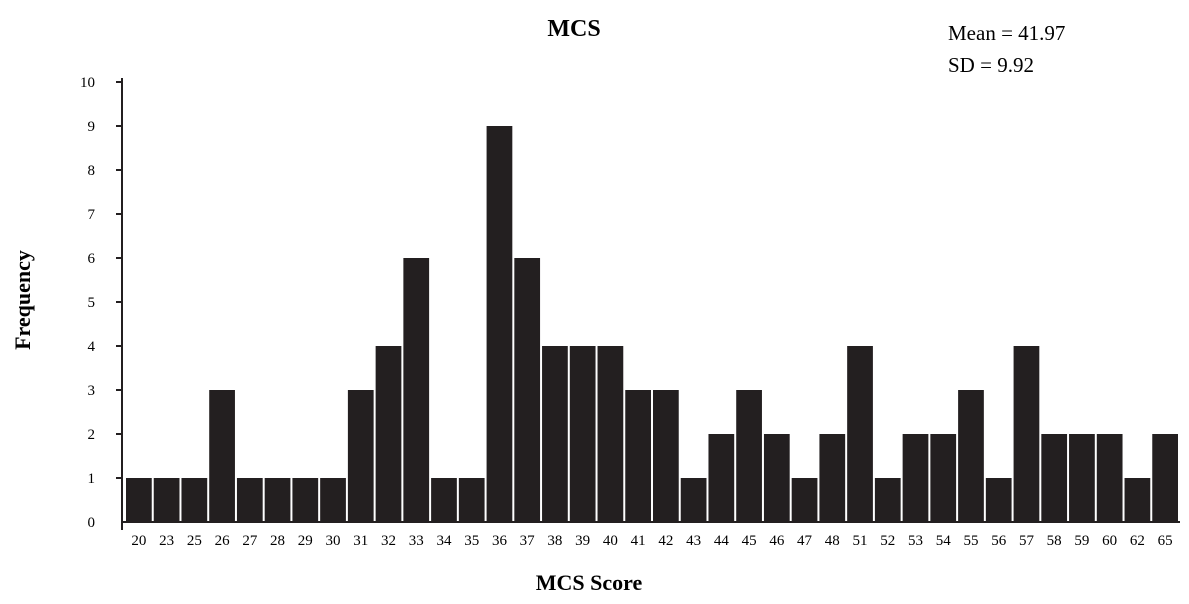  What do you see at coordinates (138, 541) in the screenshot?
I see `x-tick-label-20: 20` at bounding box center [138, 541].